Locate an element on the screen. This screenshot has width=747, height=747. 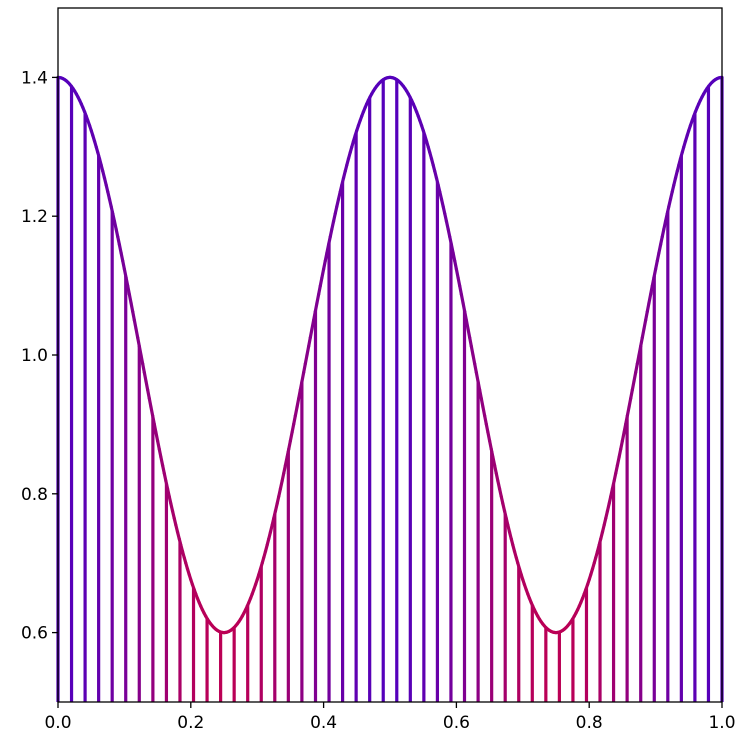
y-tick-label-1: 0.8 is located at coordinates (34, 495).